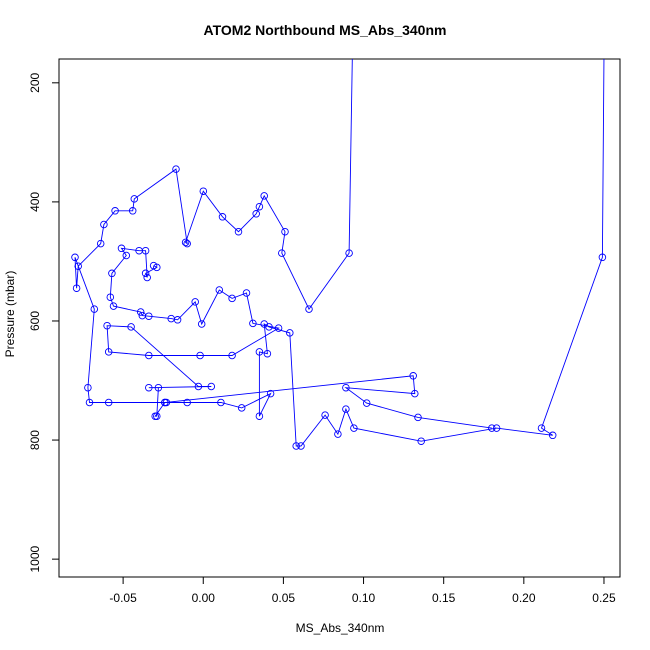 The height and width of the screenshot is (650, 650). What do you see at coordinates (325, 30) in the screenshot?
I see `chart-title: ATOM2 Northbound MS_Abs_340nm` at bounding box center [325, 30].